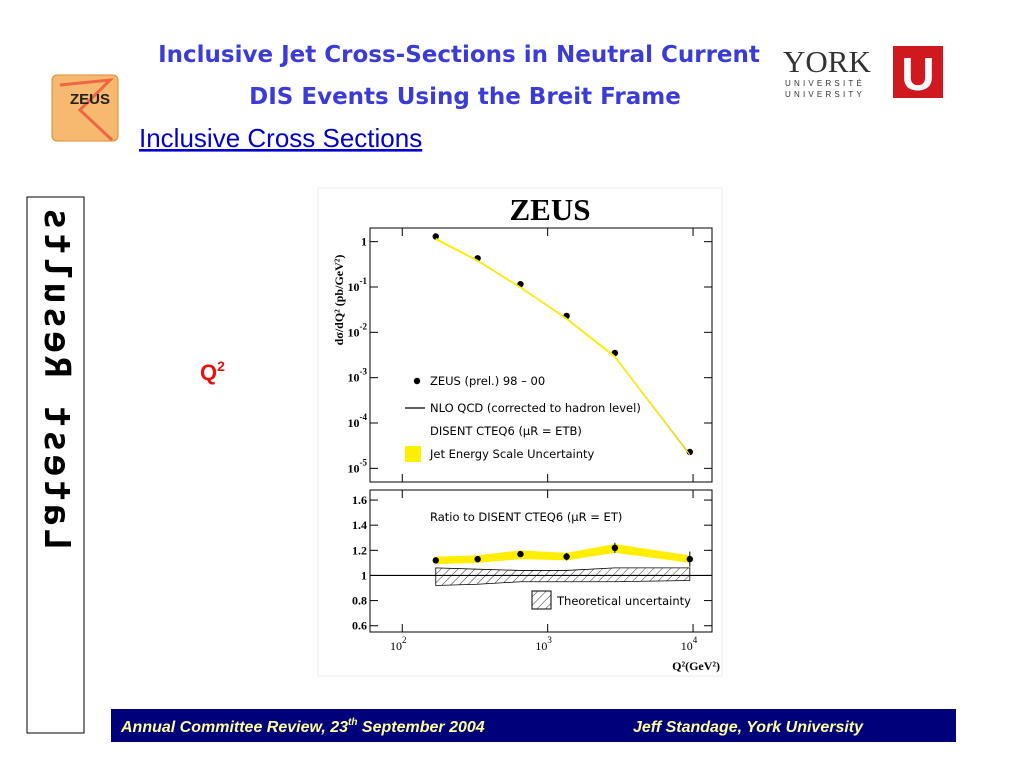  Describe the element at coordinates (364, 462) in the screenshot. I see `y-tick-label-sup: -5` at that location.